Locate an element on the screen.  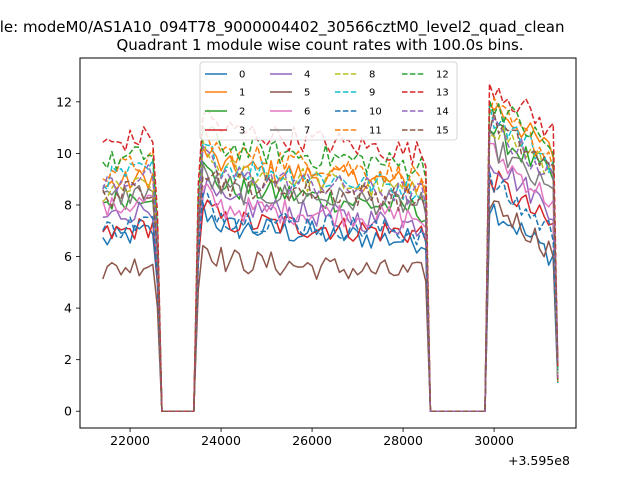
y-tick-label: 8 is located at coordinates (68, 204).